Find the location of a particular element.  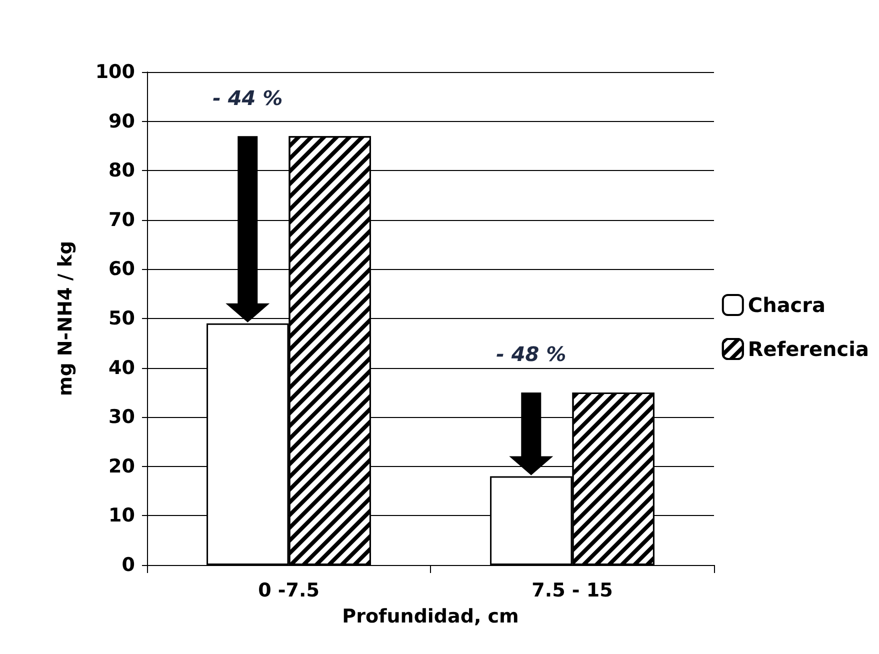

x-tick-label: 7.5 - 15 is located at coordinates (572, 591).